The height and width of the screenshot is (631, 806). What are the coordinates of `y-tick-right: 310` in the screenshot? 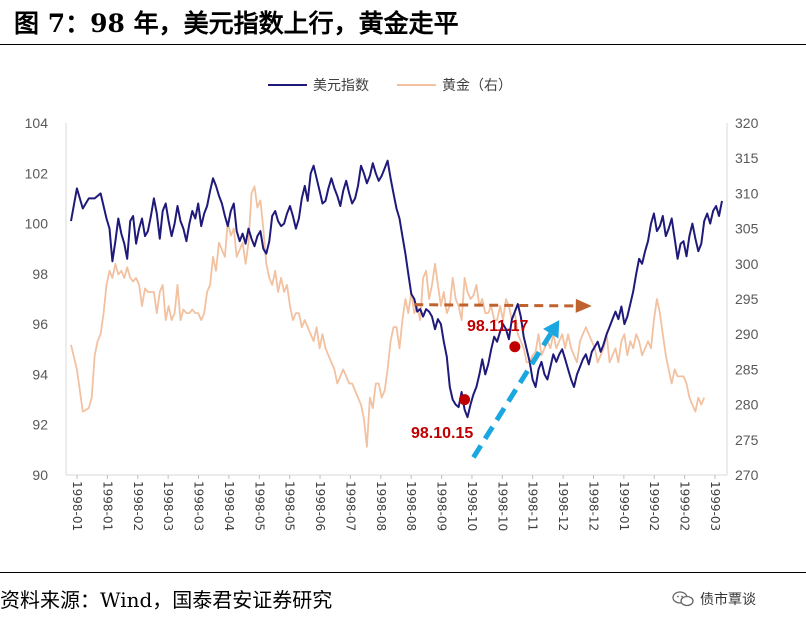 It's located at (747, 193).